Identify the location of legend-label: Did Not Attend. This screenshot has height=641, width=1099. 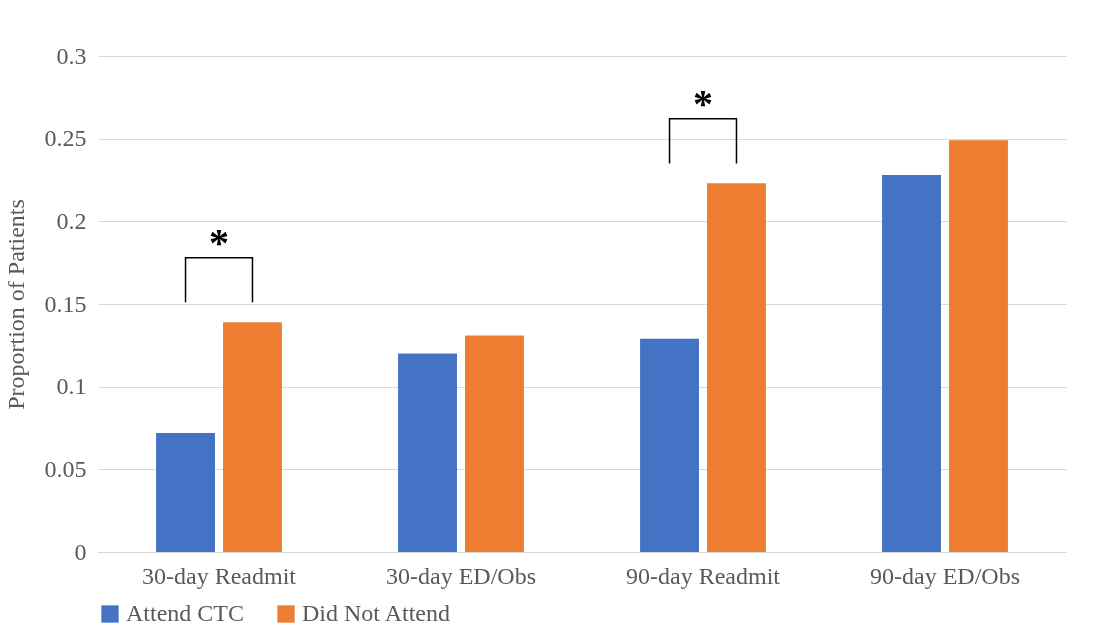
(376, 613).